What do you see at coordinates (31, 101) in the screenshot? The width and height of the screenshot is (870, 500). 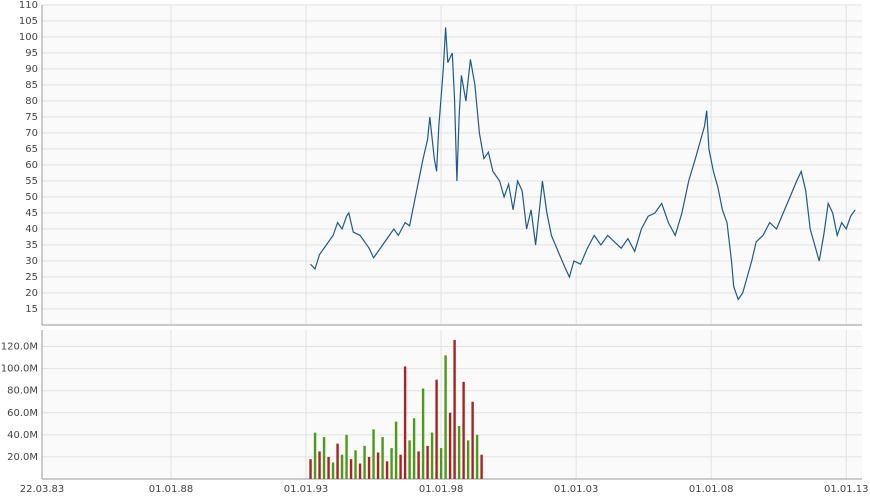 I see `y-tick-label: 80` at bounding box center [31, 101].